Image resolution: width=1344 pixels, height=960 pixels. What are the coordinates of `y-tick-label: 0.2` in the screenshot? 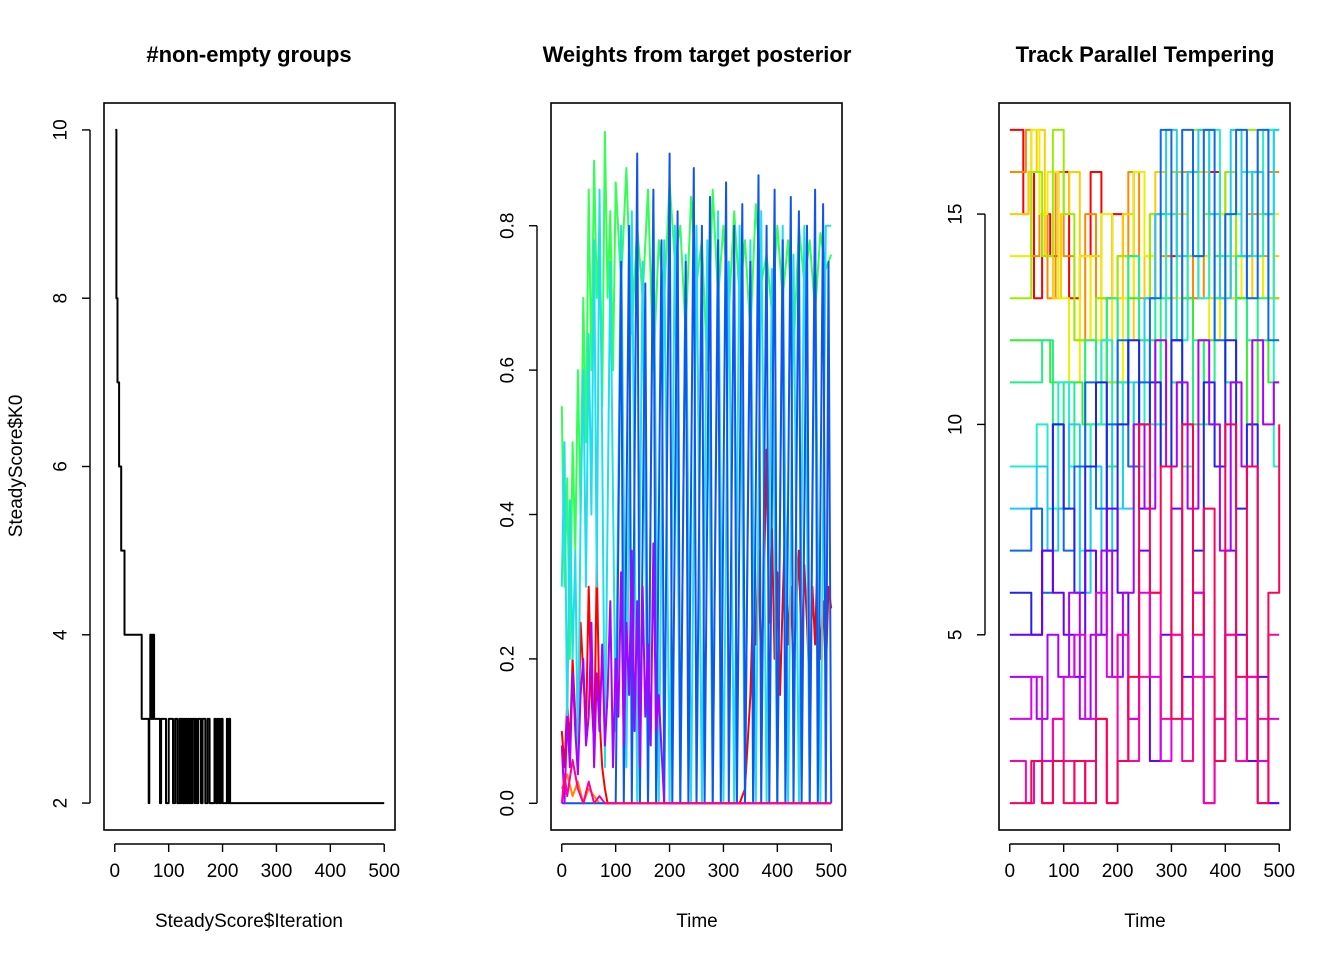 It's located at (508, 659).